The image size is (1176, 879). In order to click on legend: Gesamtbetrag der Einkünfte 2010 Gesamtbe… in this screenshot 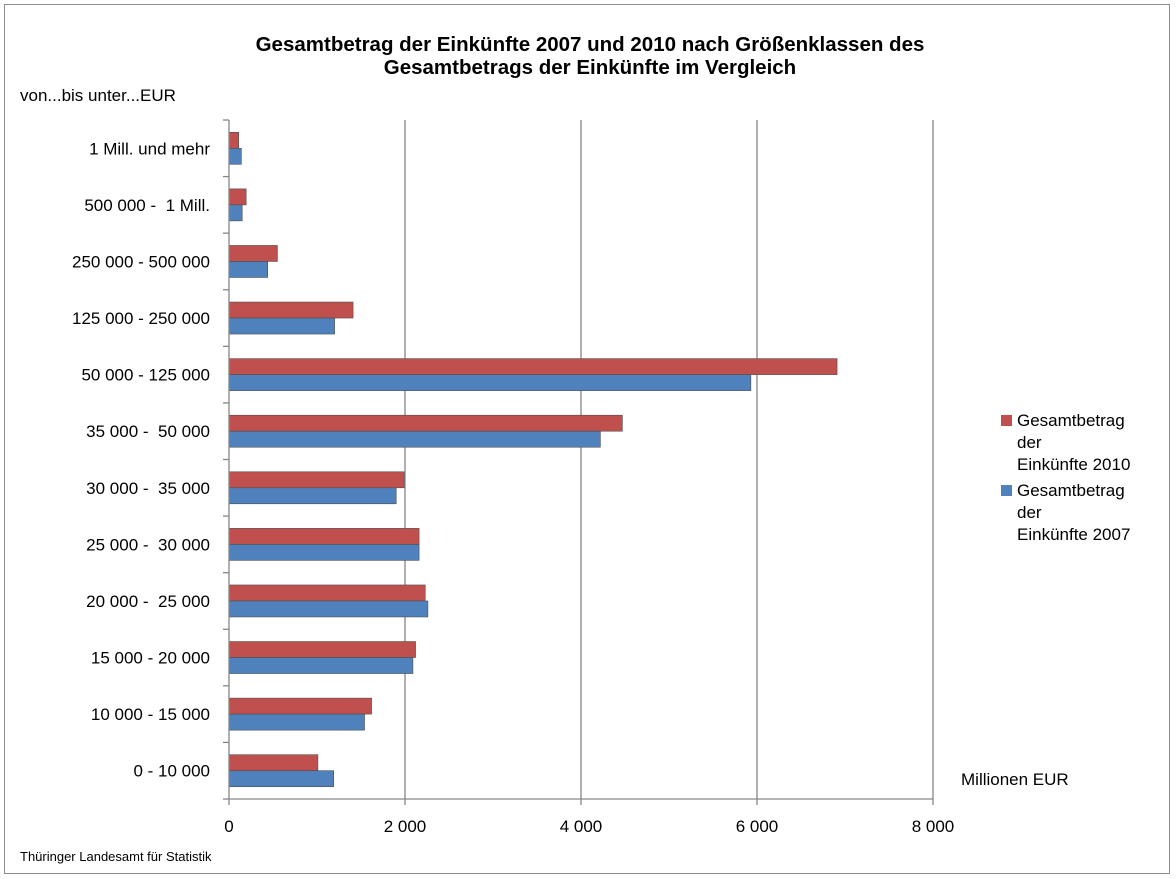, I will do `click(1086, 480)`.